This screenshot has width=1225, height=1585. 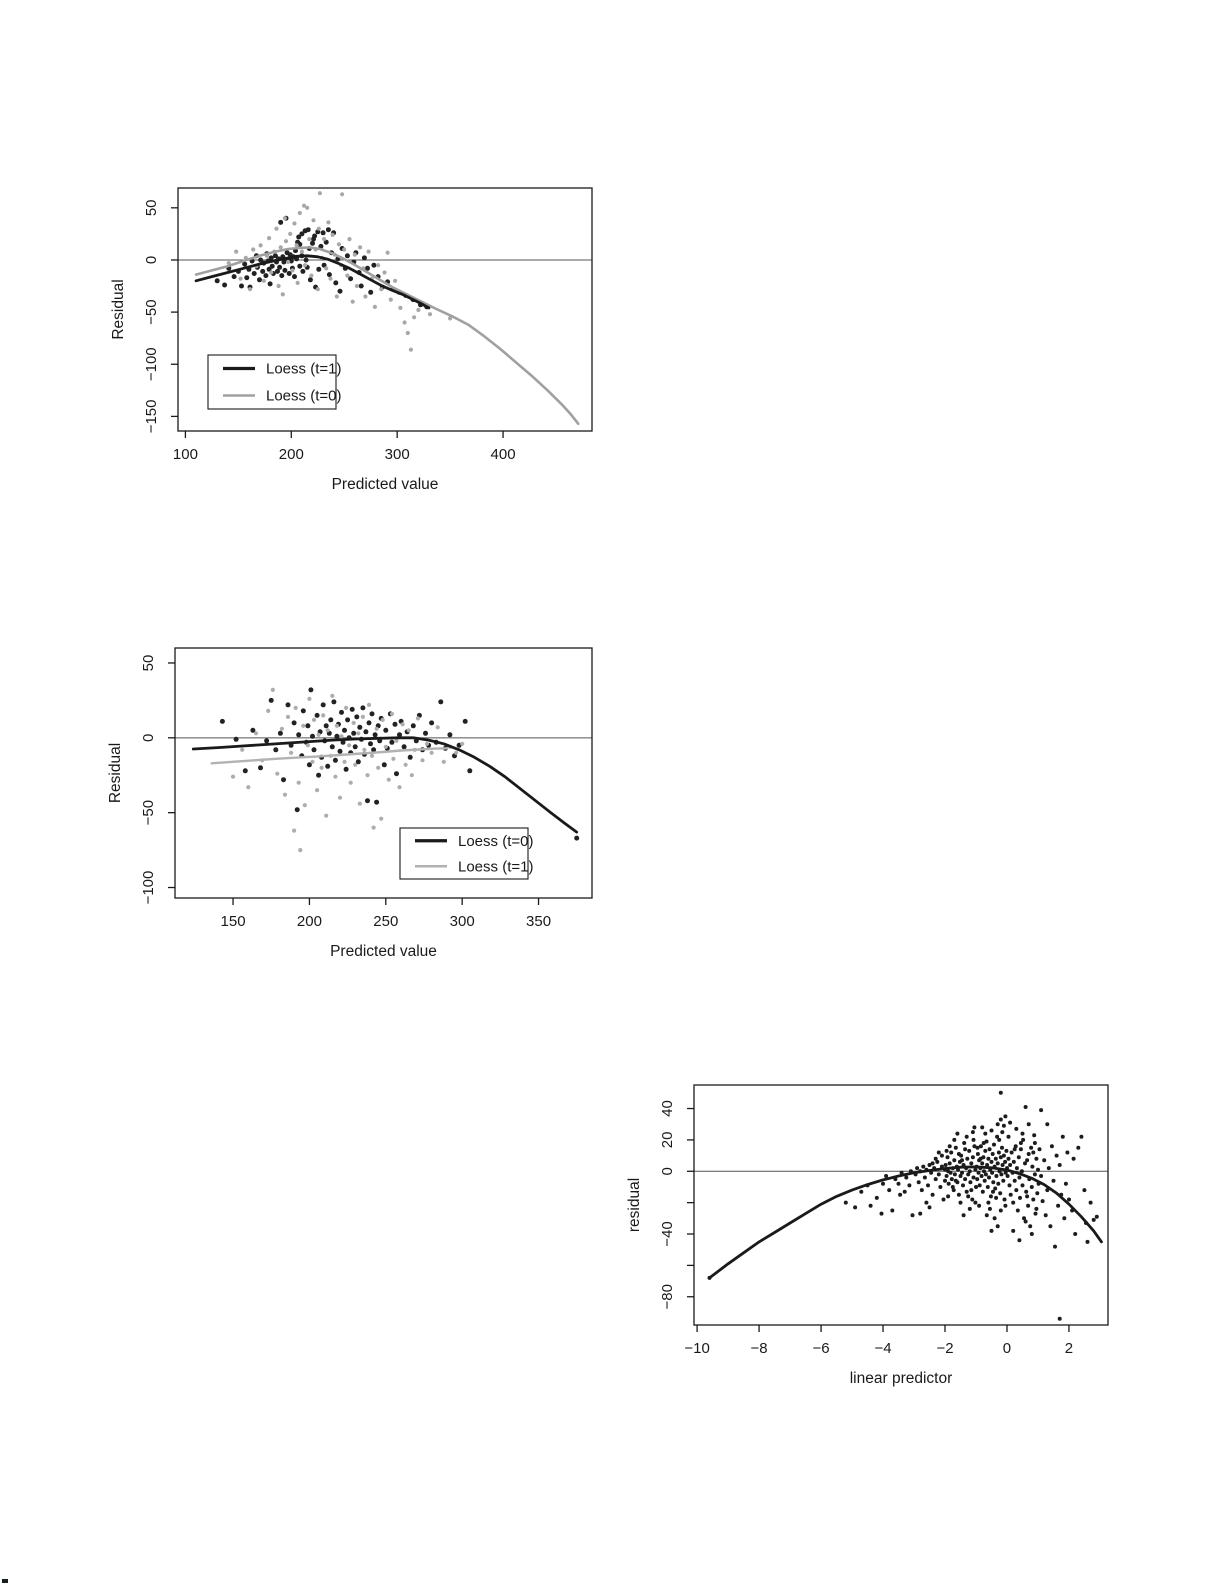 I want to click on chart2-x-axis: 150 200 250 300 350 Predicted value, so click(x=386, y=929).